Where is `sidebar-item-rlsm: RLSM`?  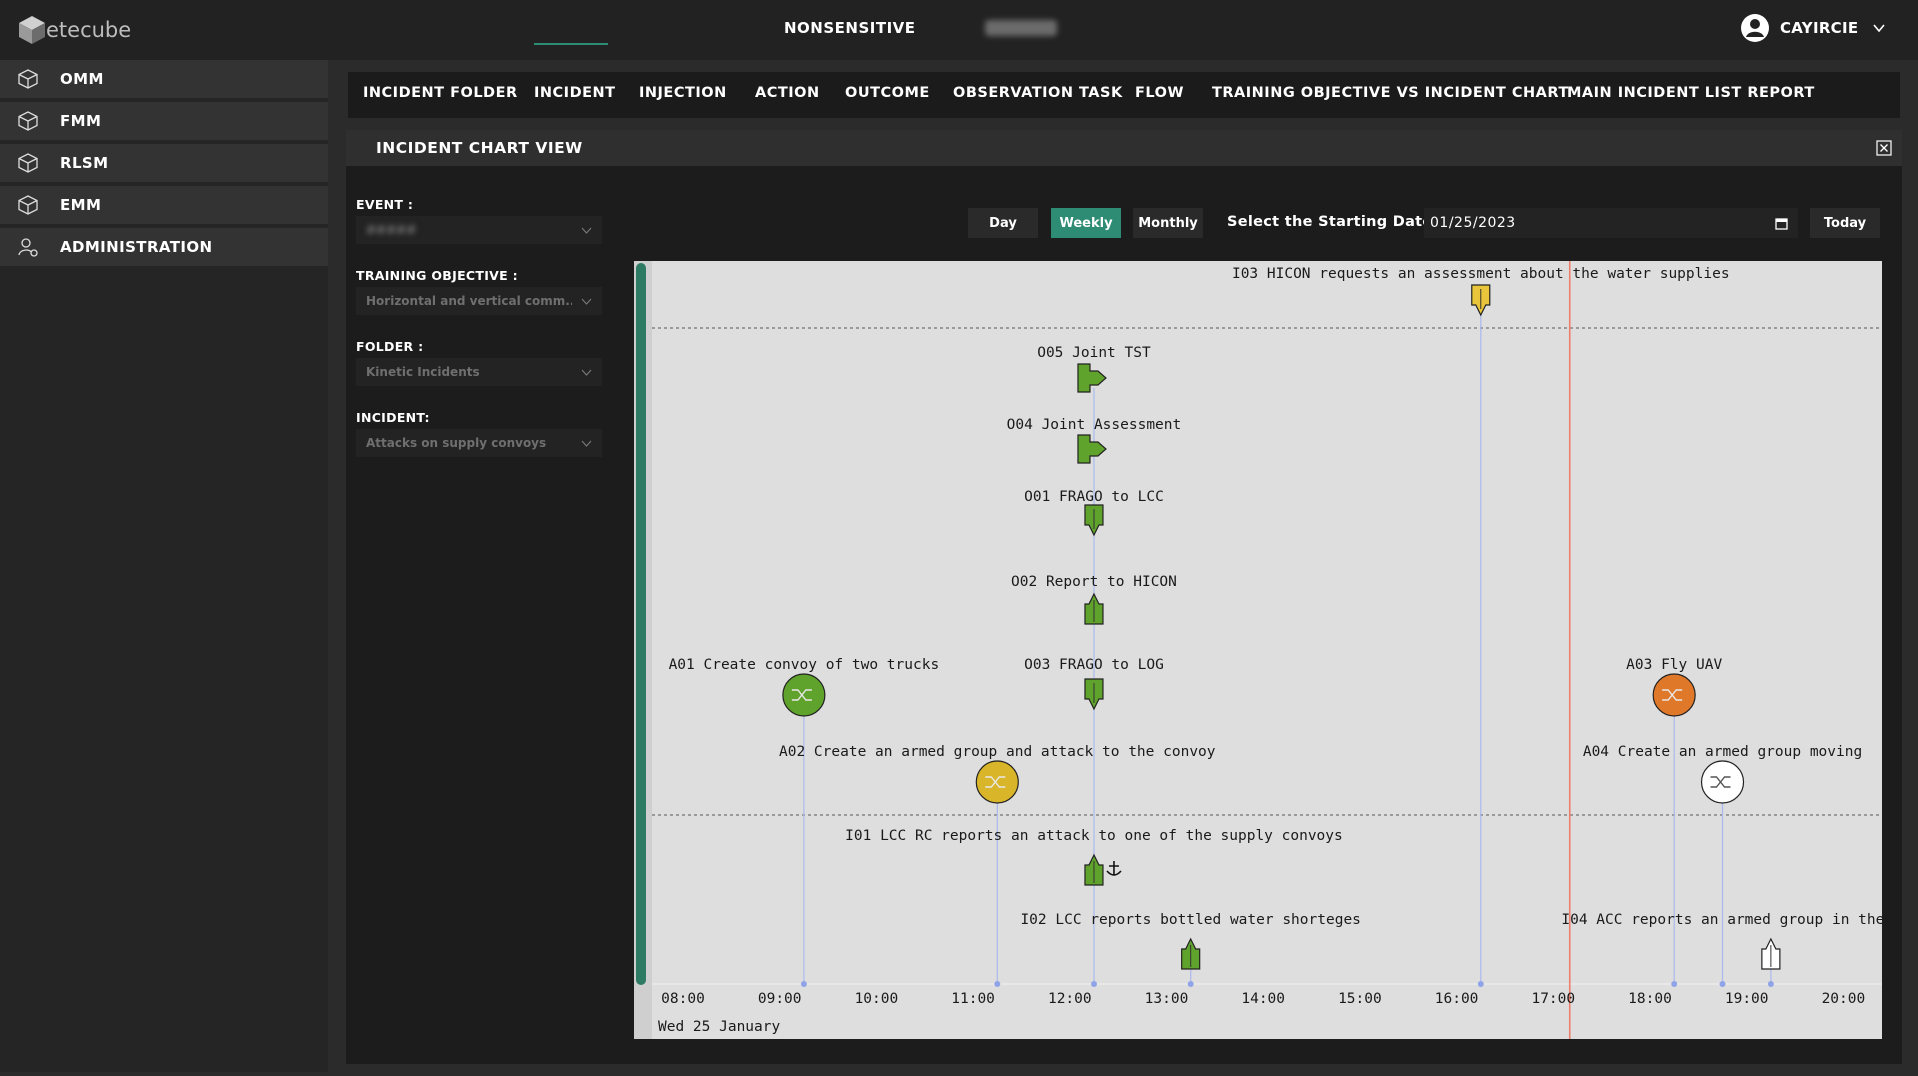 sidebar-item-rlsm: RLSM is located at coordinates (164, 164).